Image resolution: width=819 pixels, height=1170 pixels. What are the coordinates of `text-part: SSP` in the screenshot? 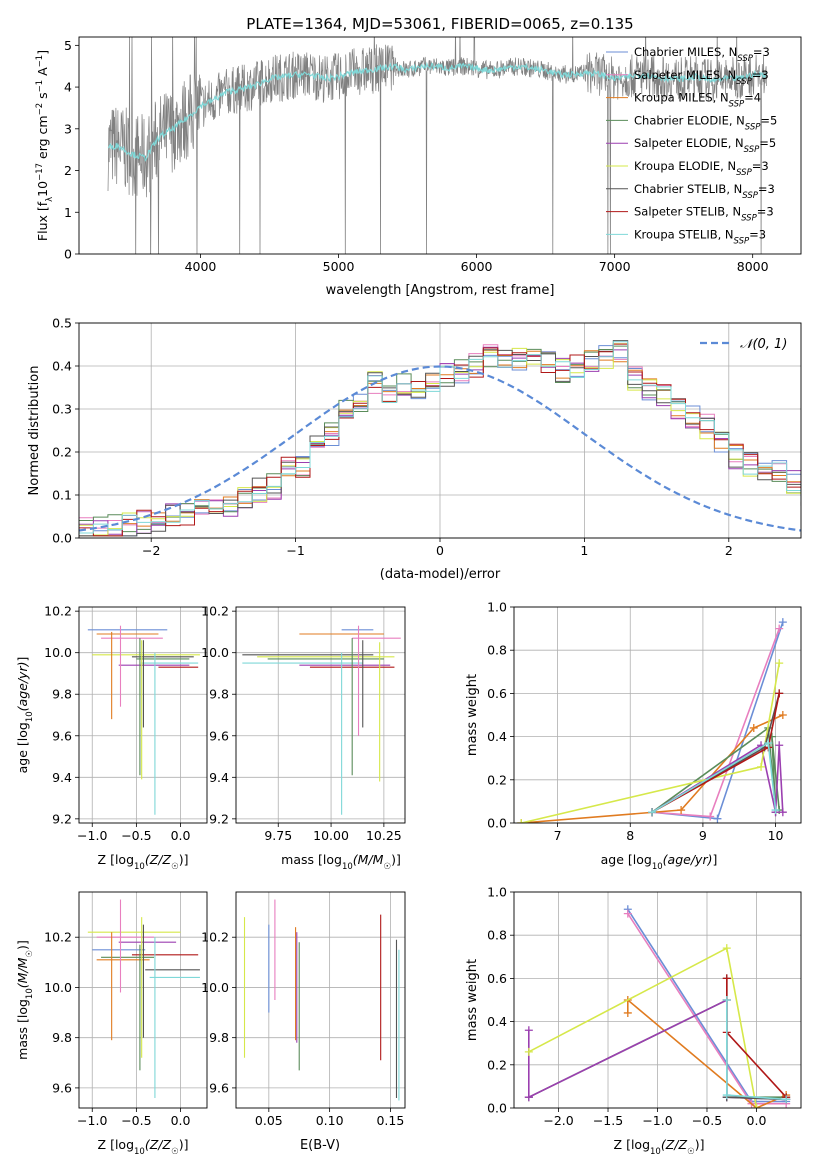 It's located at (749, 219).